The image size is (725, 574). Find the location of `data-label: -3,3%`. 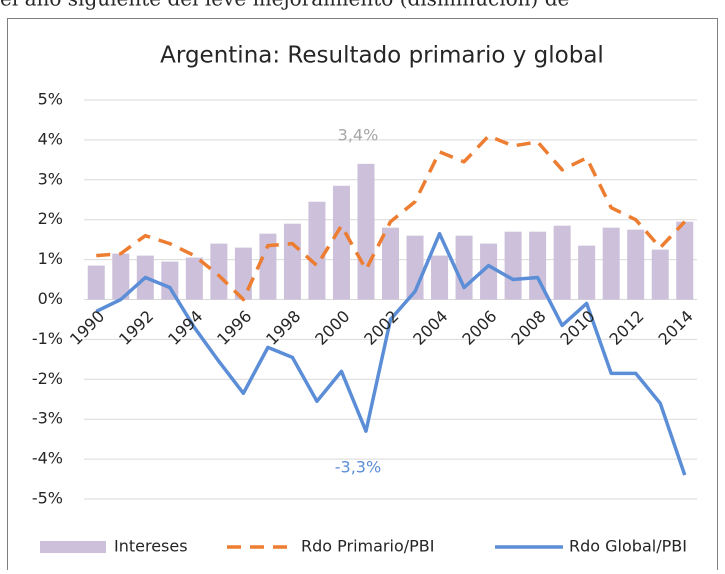

data-label: -3,3% is located at coordinates (358, 467).